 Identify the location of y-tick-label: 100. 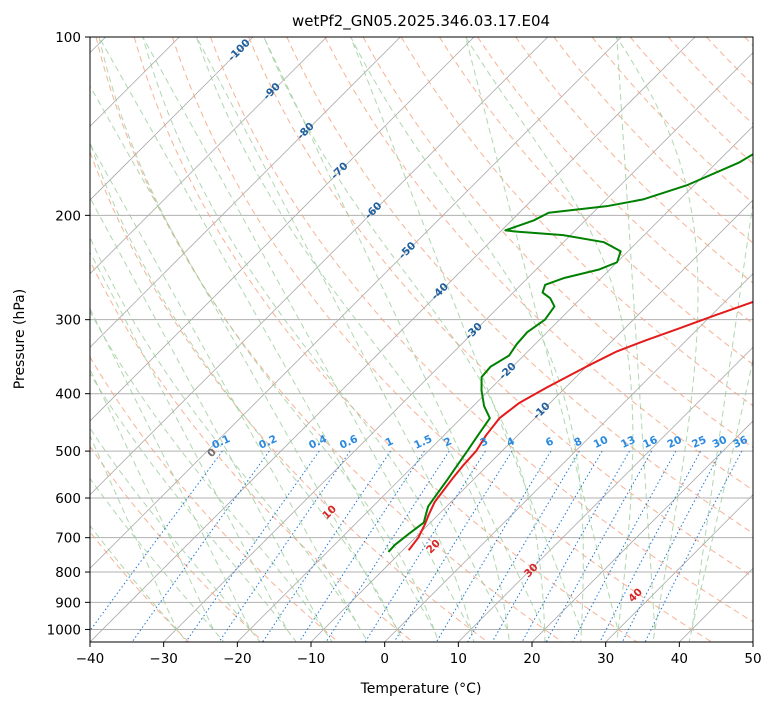
(68, 38).